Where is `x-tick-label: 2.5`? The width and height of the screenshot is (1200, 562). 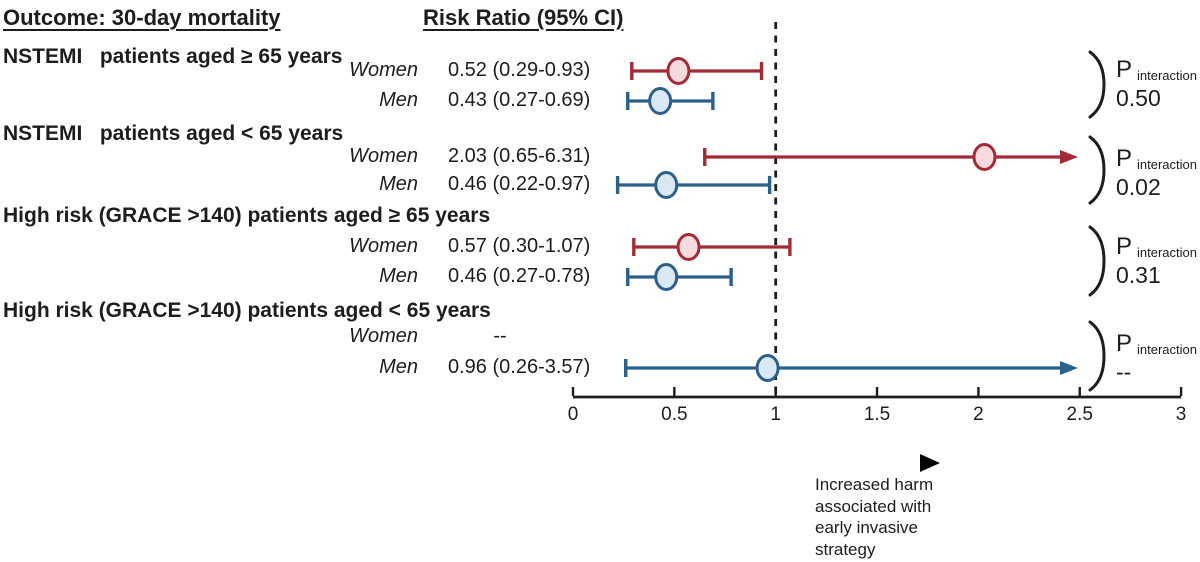 x-tick-label: 2.5 is located at coordinates (1080, 414).